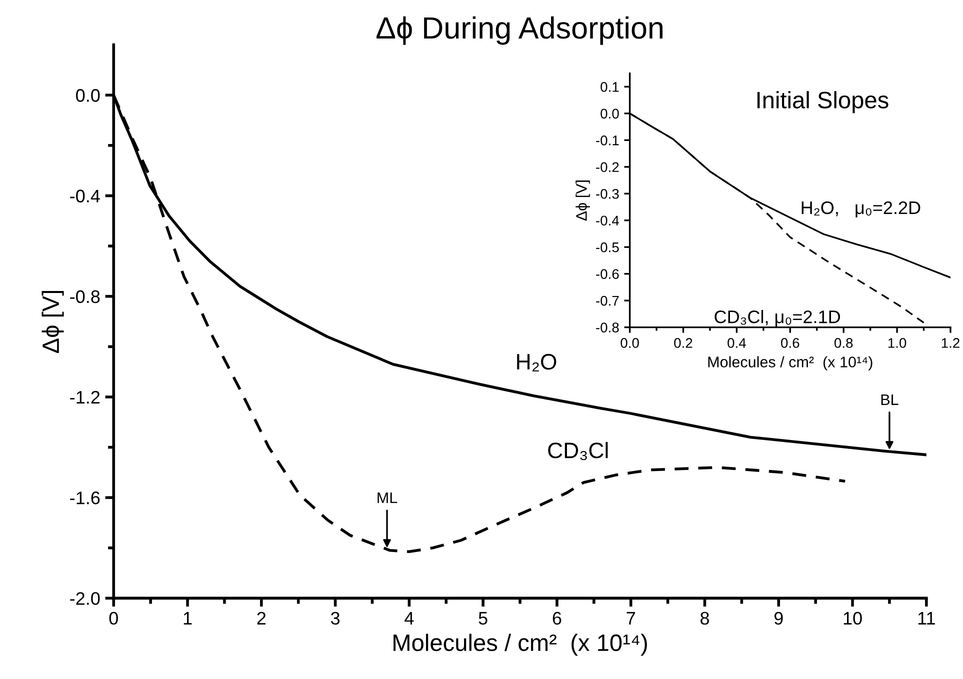  Describe the element at coordinates (607, 140) in the screenshot. I see `y-tick-label: -0.1` at that location.